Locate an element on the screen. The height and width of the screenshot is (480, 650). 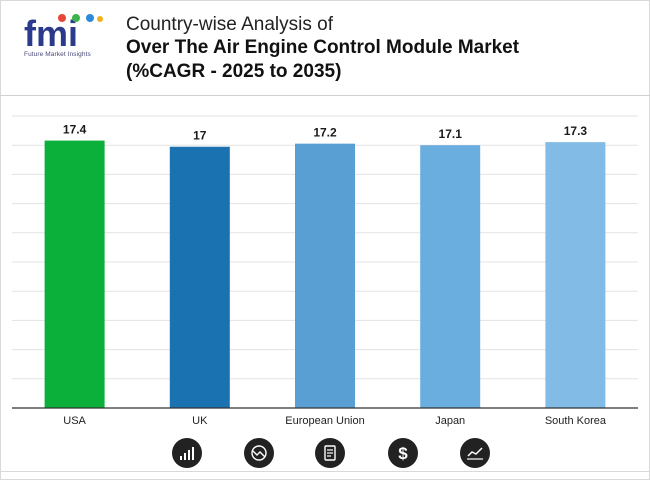
bar-european-union is located at coordinates (325, 276).